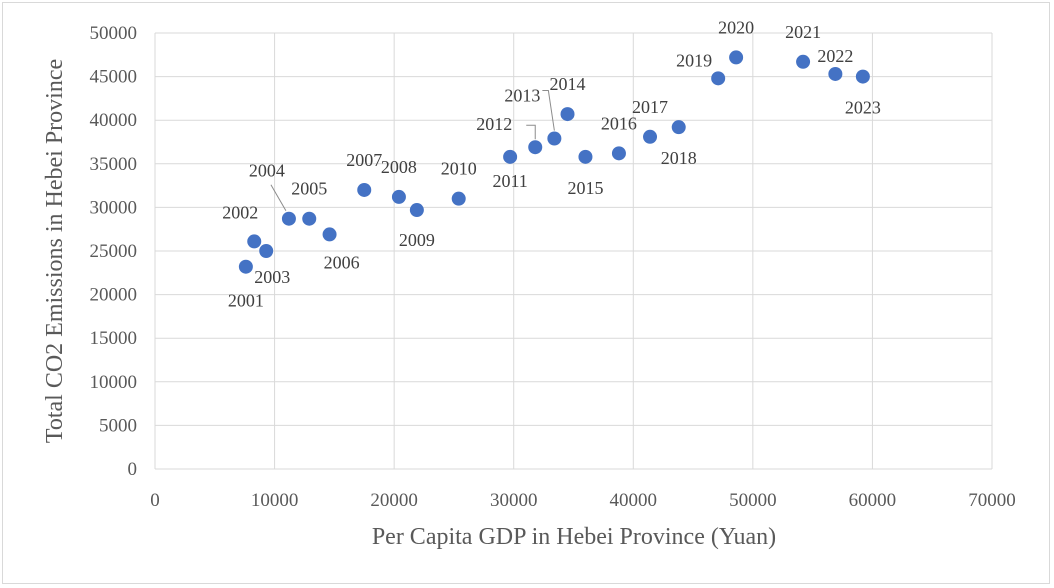 This screenshot has height=588, width=1054. I want to click on point-label-2013: 2013, so click(522, 96).